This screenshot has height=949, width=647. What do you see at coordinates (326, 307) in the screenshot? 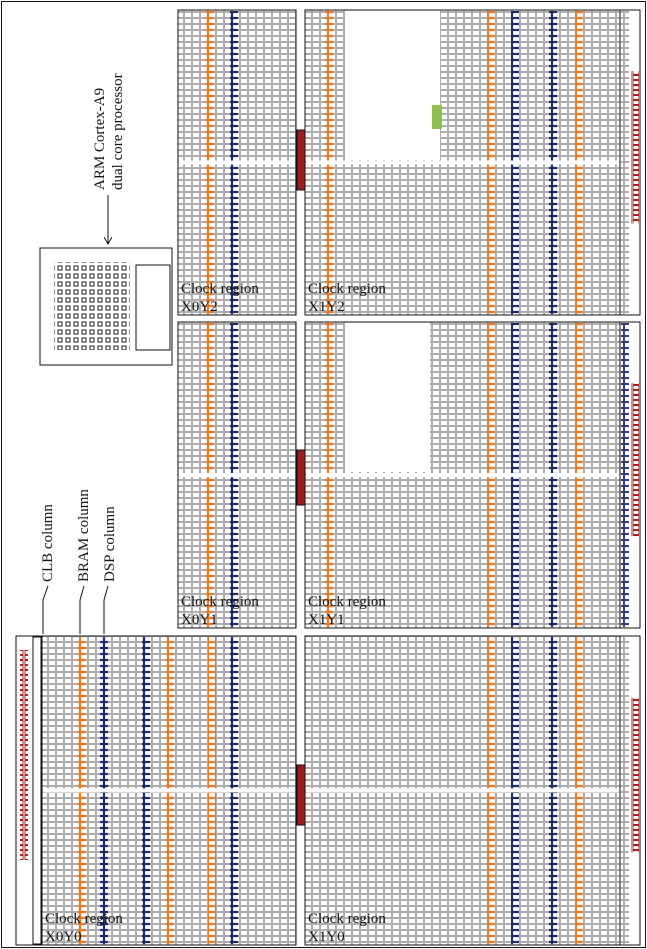
I see `region-name: X1Y2` at bounding box center [326, 307].